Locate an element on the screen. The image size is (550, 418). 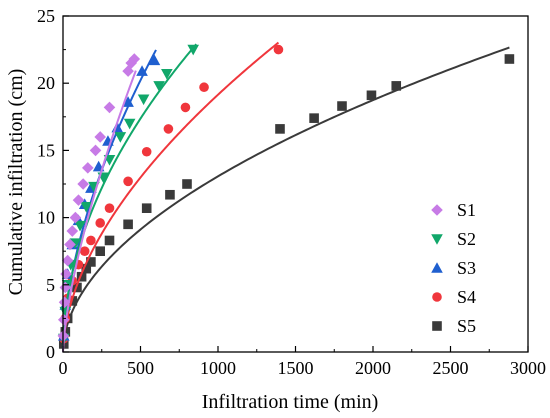
y-axis-title: Cumulative infiltration (cm) is located at coordinates (16, 182).